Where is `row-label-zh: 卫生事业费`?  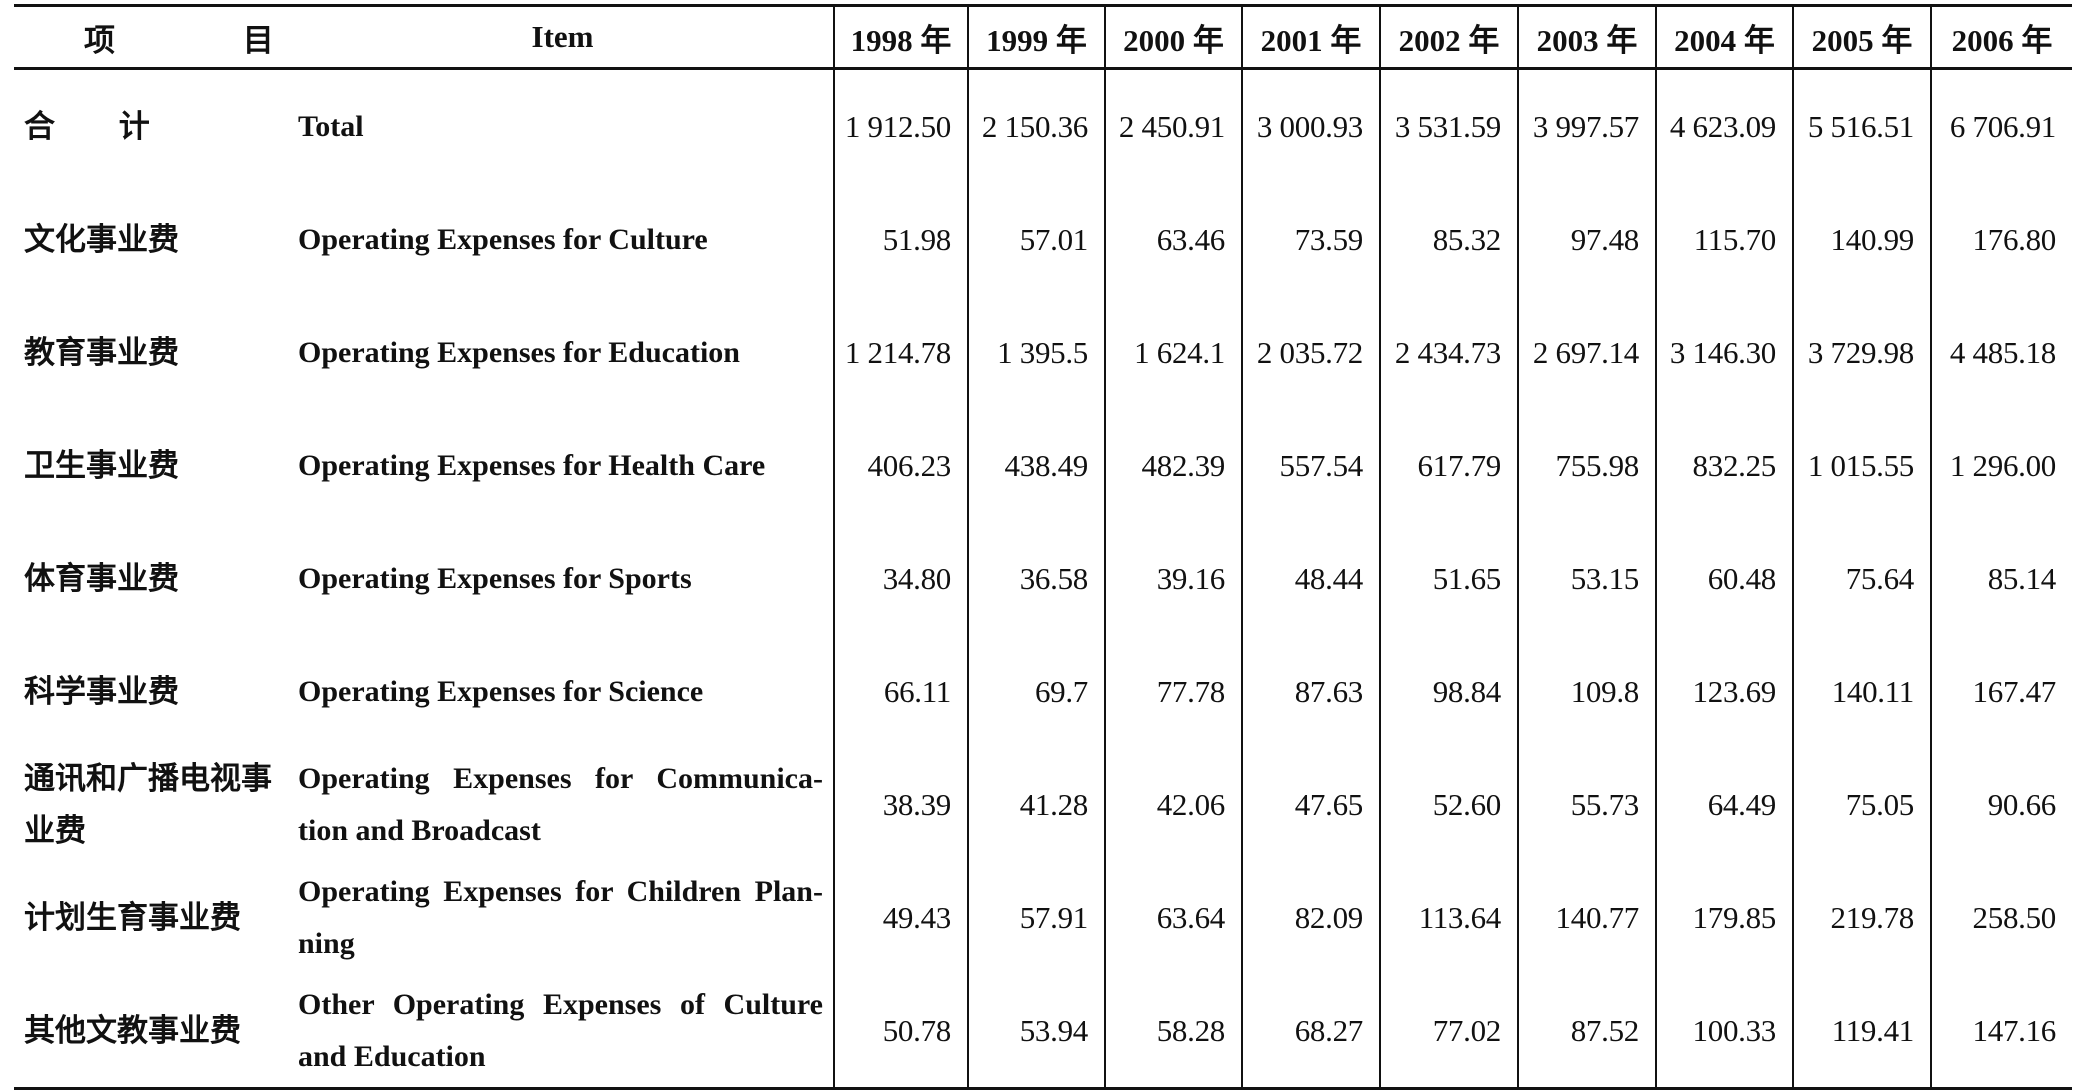 row-label-zh: 卫生事业费 is located at coordinates (101, 465).